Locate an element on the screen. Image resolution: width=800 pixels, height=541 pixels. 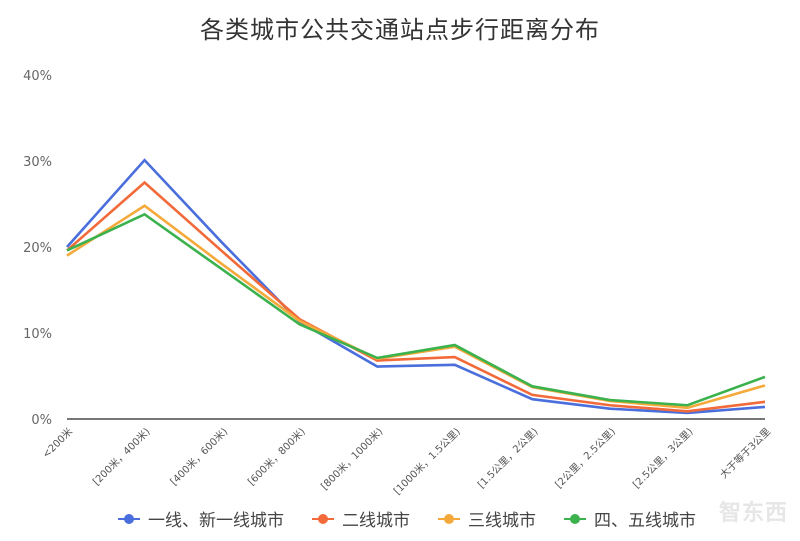
x-tick-label: <200米 is located at coordinates (57, 443).